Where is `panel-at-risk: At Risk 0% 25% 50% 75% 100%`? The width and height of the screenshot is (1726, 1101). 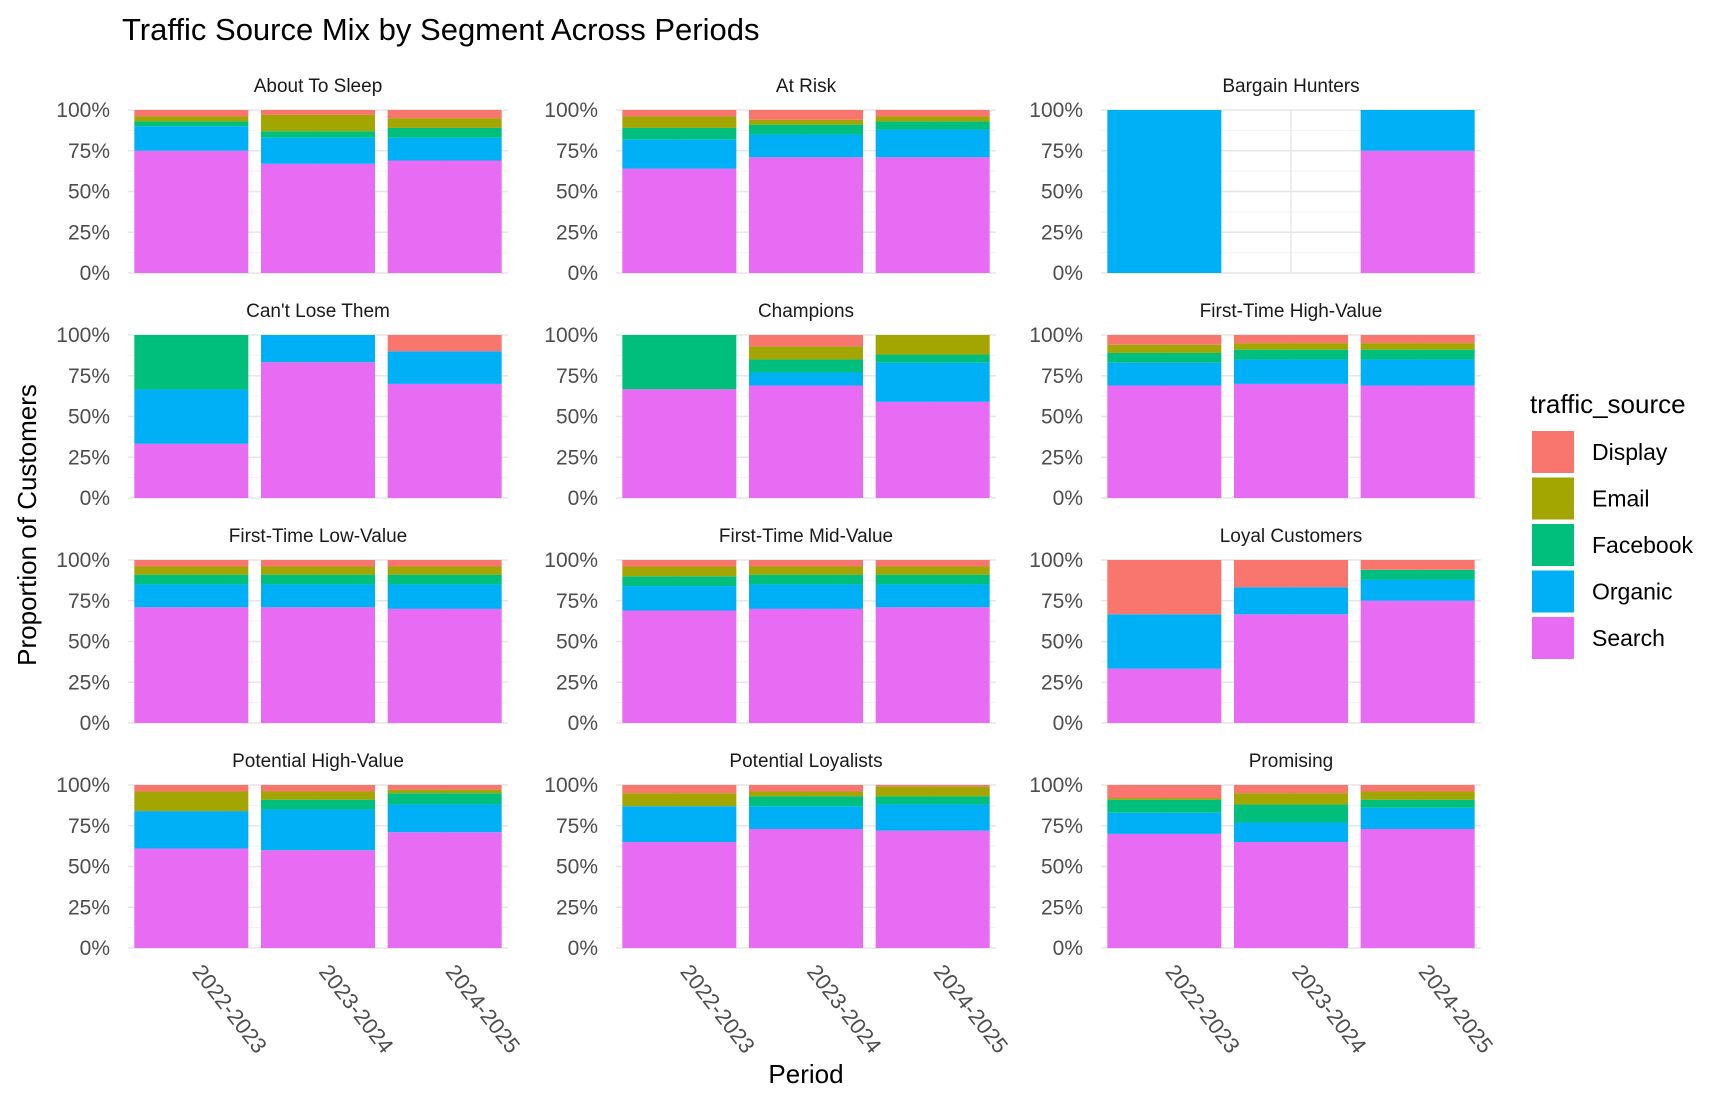
panel-at-risk: At Risk 0% 25% 50% 75% 100% is located at coordinates (770, 180).